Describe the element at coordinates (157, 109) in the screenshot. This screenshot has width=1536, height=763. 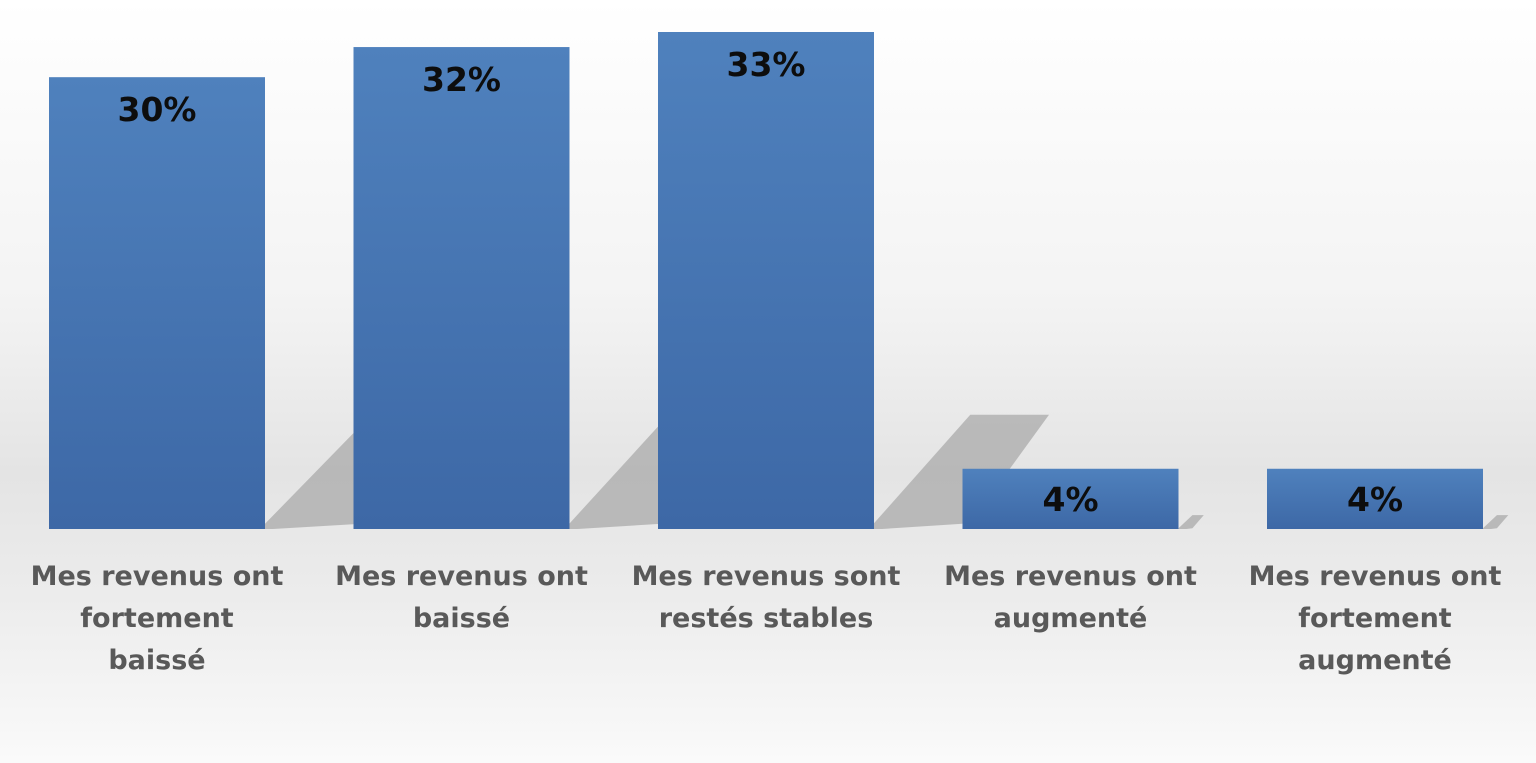
I see `data-label: 30%` at that location.